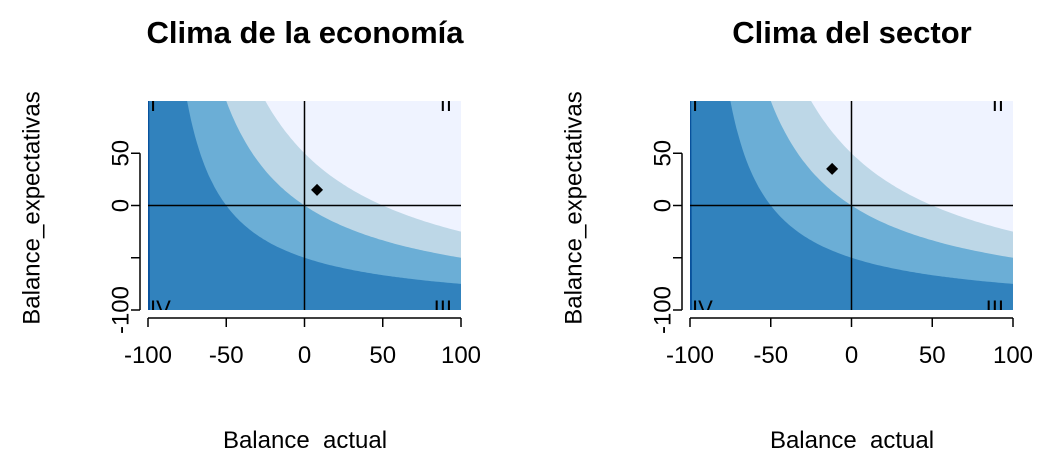  What do you see at coordinates (851, 32) in the screenshot?
I see `chart-title: Clima del sector` at bounding box center [851, 32].